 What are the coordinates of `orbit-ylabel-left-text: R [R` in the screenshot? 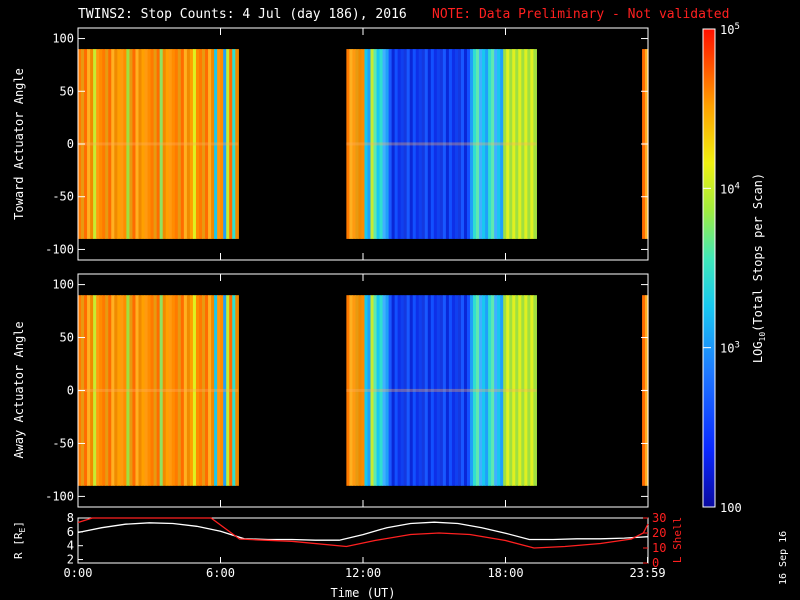 It's located at (18, 545).